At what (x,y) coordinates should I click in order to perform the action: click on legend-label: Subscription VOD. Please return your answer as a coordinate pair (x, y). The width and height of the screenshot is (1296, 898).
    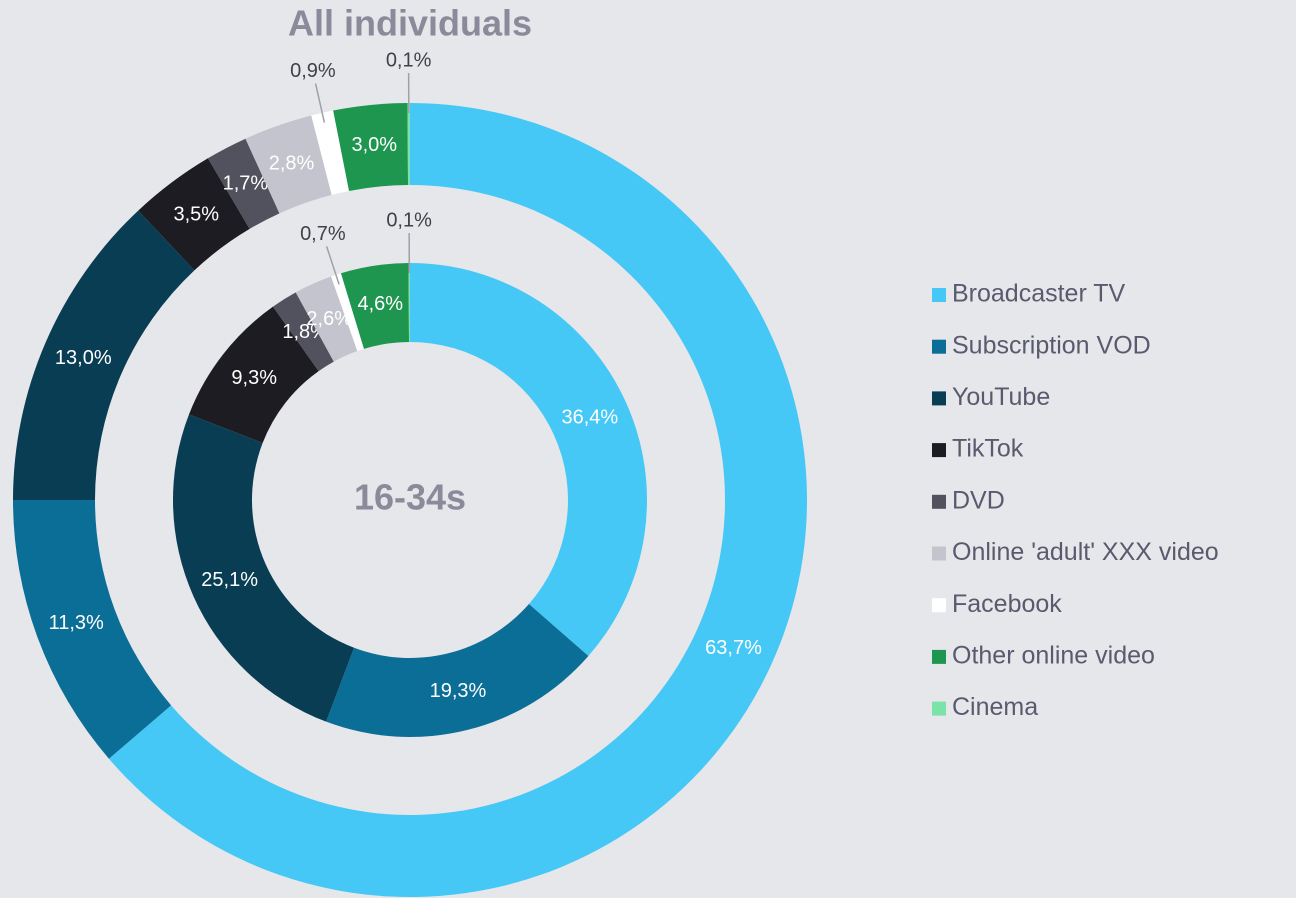
    Looking at the image, I should click on (1051, 345).